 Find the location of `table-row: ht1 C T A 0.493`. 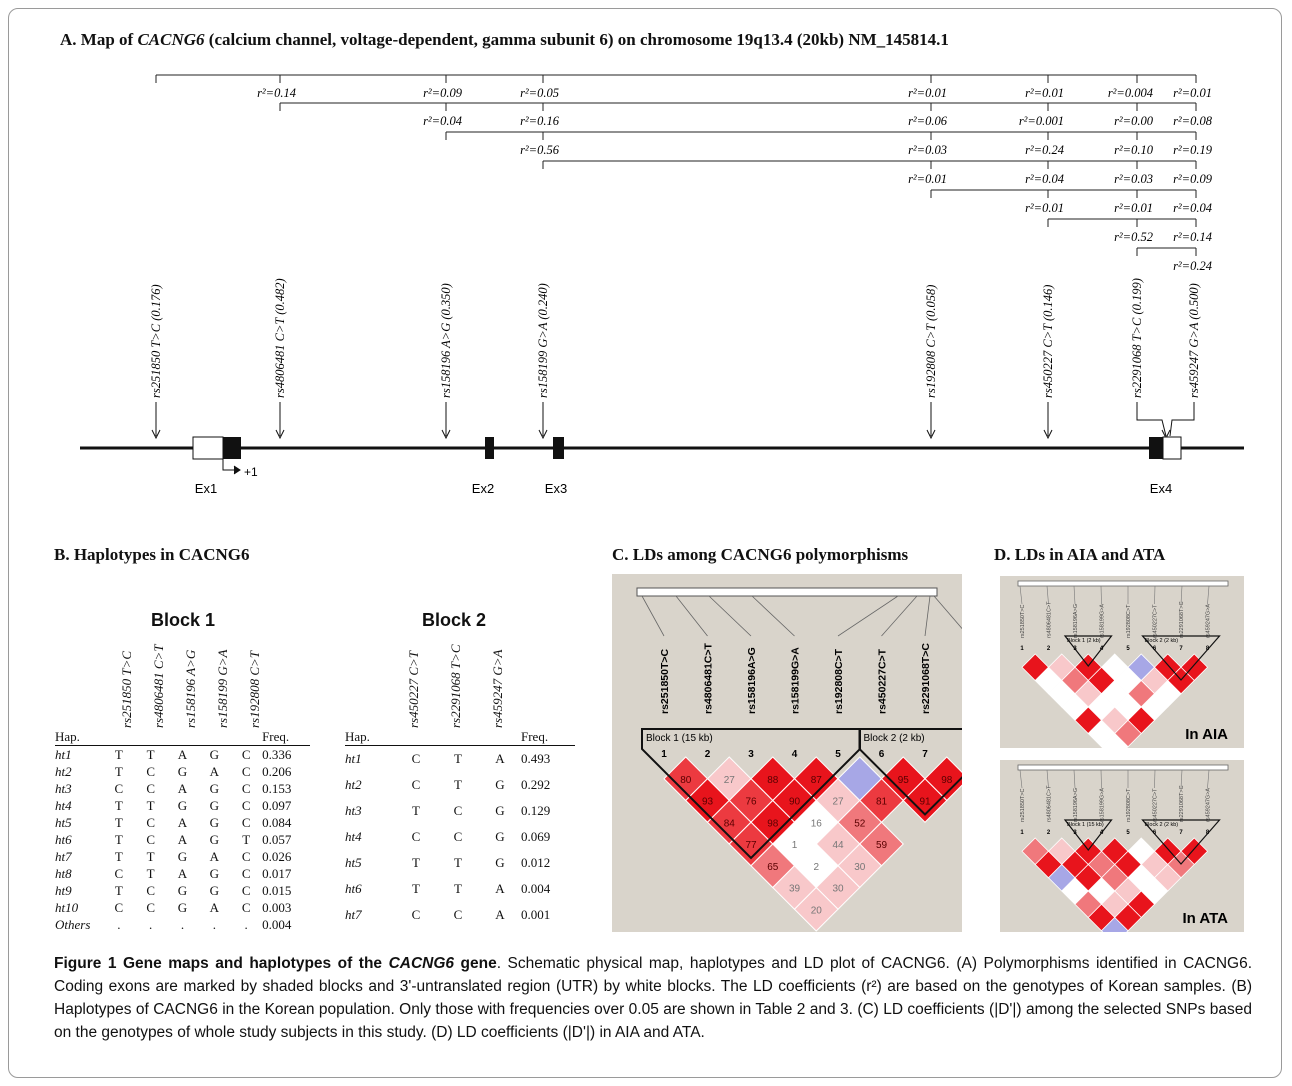

table-row: ht1 C T A 0.493 is located at coordinates (448, 758).